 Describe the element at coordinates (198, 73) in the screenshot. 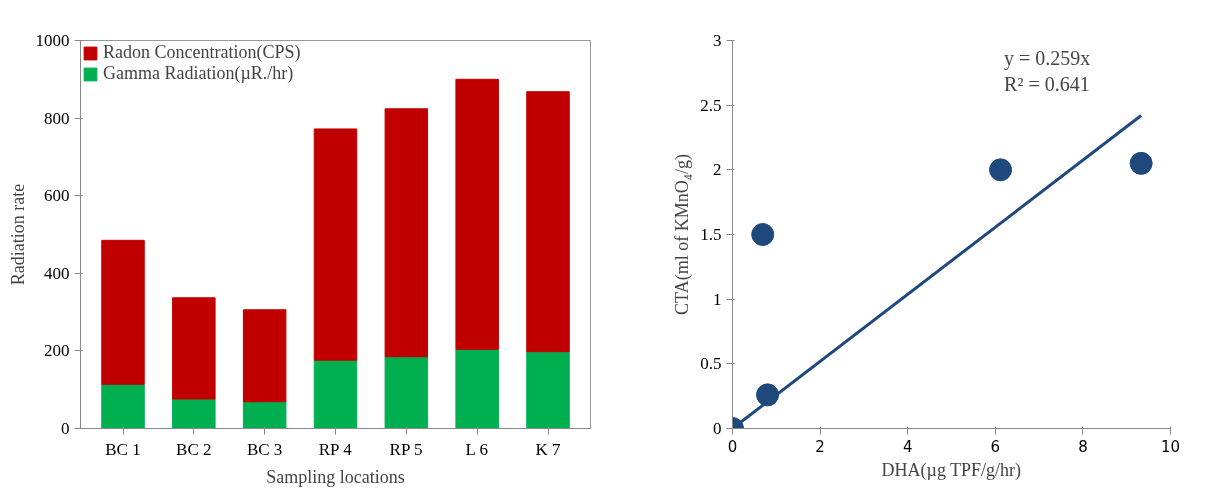

I see `legend-label: Gamma Radiation(µR./hr)` at that location.